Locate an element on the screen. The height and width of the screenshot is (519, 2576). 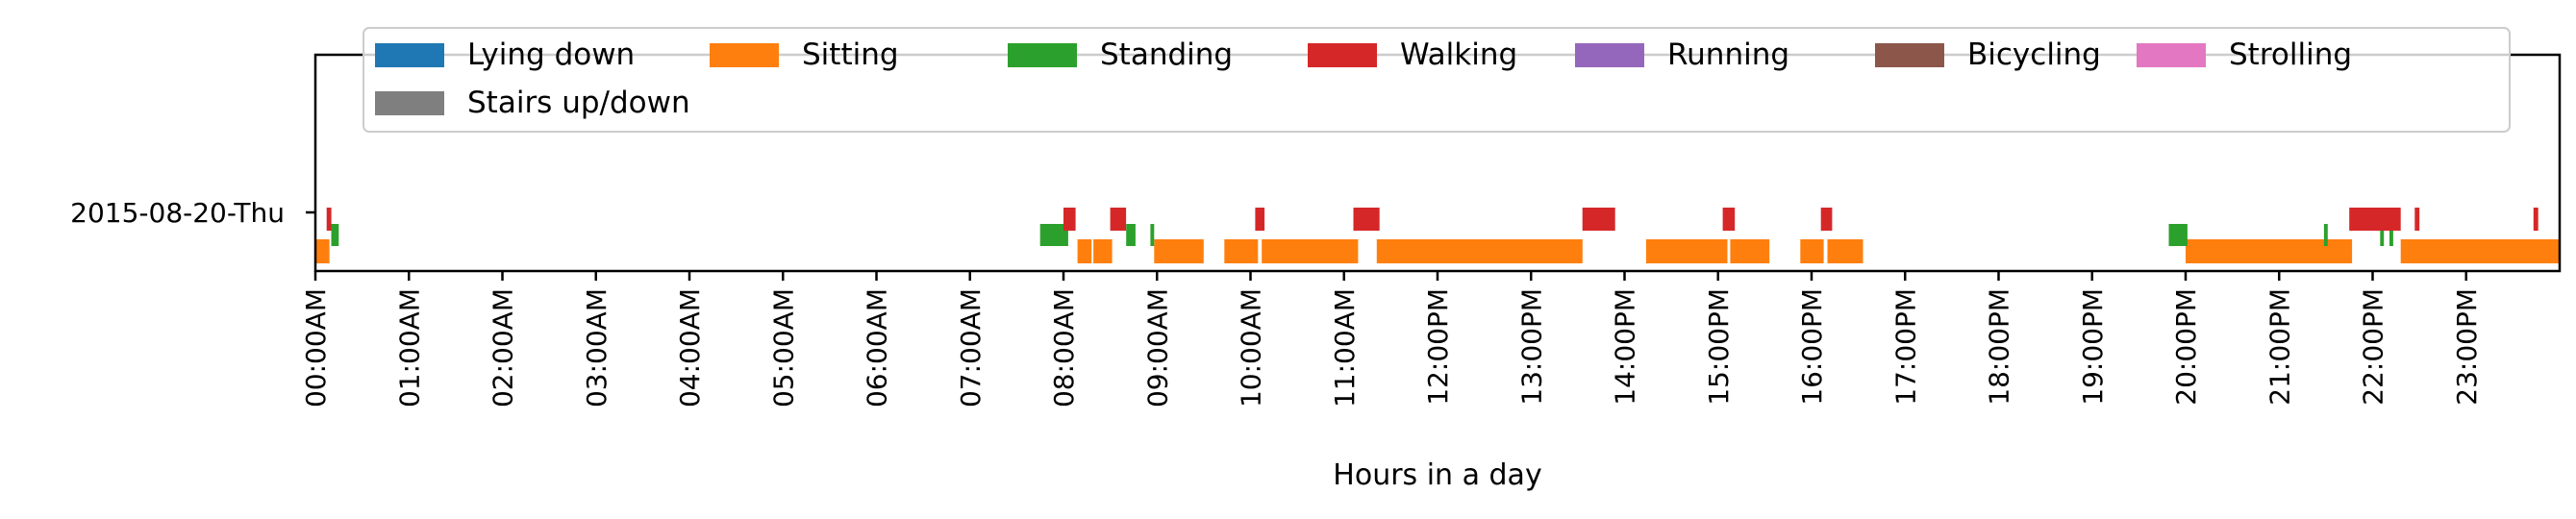
legend-label: Sitting is located at coordinates (850, 54).